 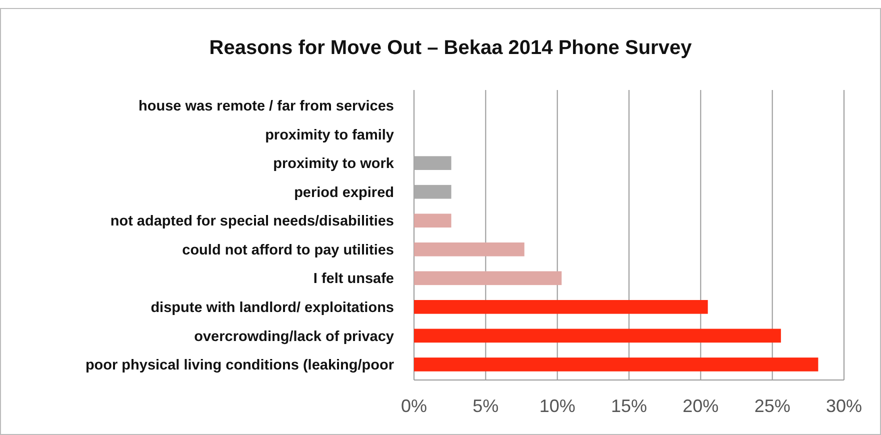 What do you see at coordinates (288, 250) in the screenshot?
I see `y-tick-label: could not afford to pay utilities` at bounding box center [288, 250].